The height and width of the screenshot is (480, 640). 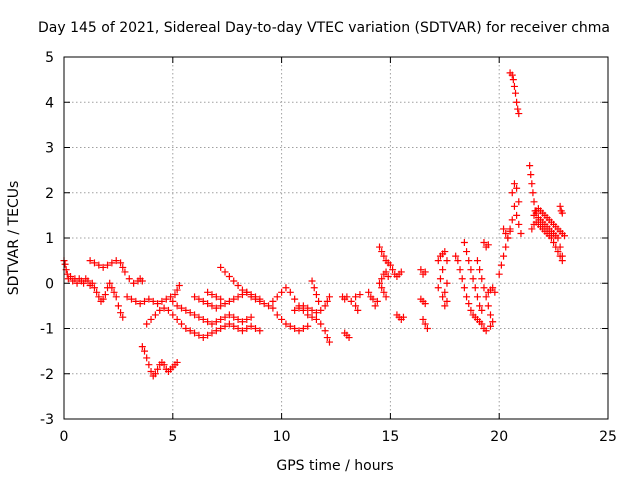 What do you see at coordinates (49, 149) in the screenshot?
I see `y-tick-label: 3` at bounding box center [49, 149].